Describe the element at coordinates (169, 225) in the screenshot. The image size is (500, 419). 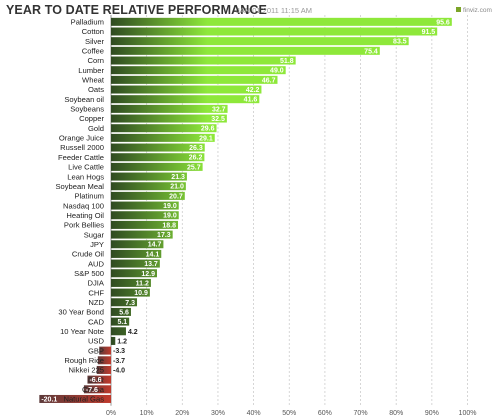
I see `value-label: 18.8` at that location.